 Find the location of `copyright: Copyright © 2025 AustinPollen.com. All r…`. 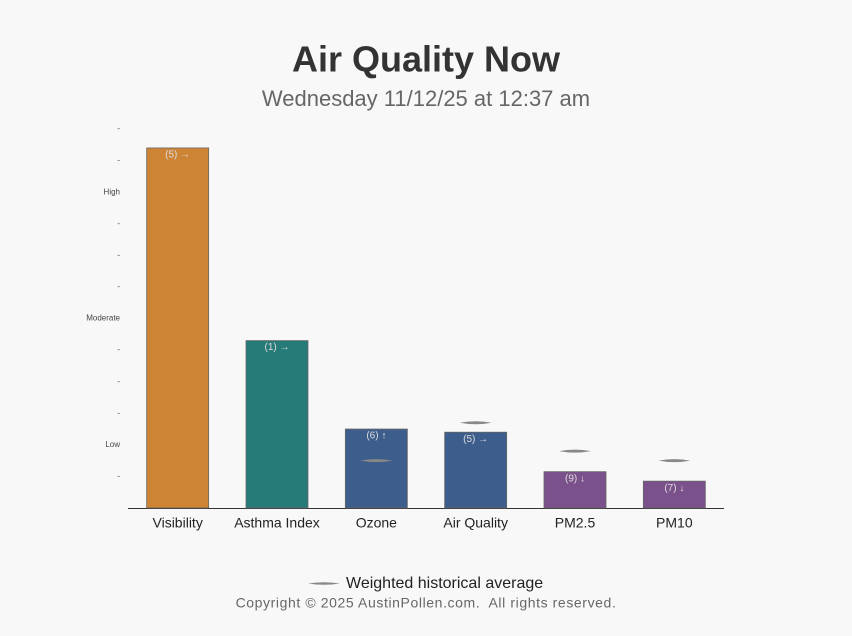

copyright: Copyright © 2025 AustinPollen.com. All r… is located at coordinates (426, 603).